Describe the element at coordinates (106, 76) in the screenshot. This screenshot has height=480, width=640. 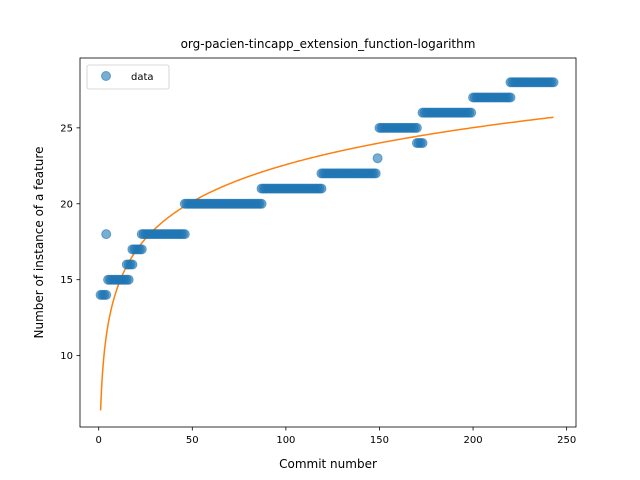
I see `legend-marker-data` at that location.